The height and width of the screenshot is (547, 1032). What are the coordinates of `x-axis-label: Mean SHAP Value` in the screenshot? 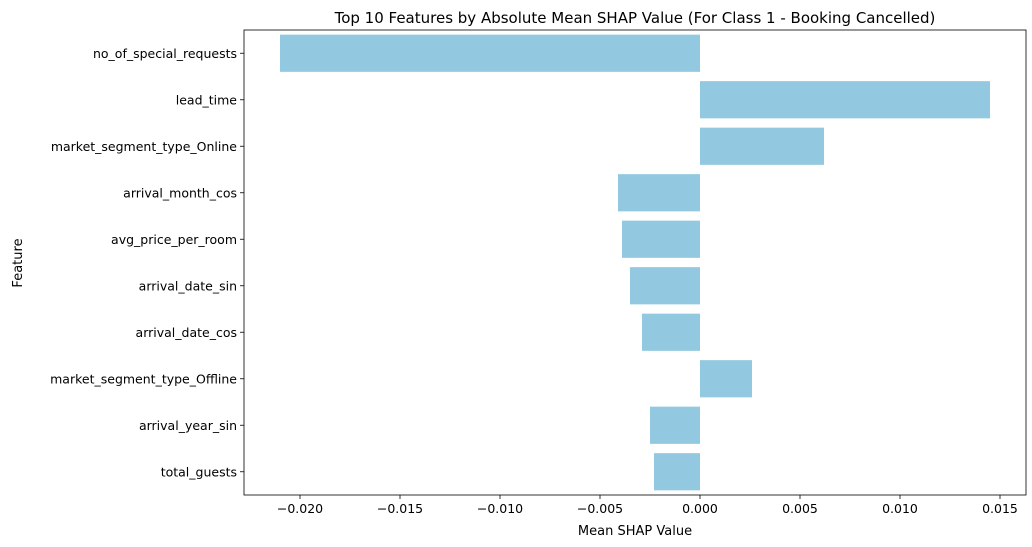 It's located at (635, 531).